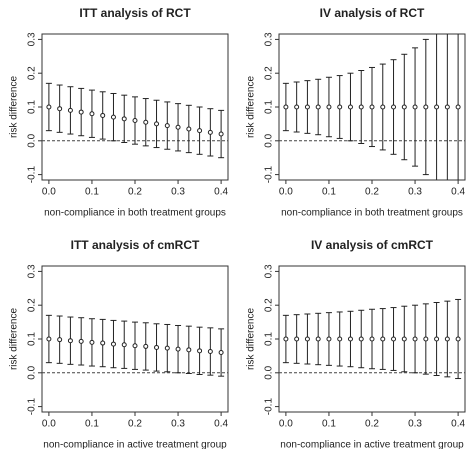  Describe the element at coordinates (135, 13) in the screenshot. I see `panel-title: ITT analysis of RCT` at that location.